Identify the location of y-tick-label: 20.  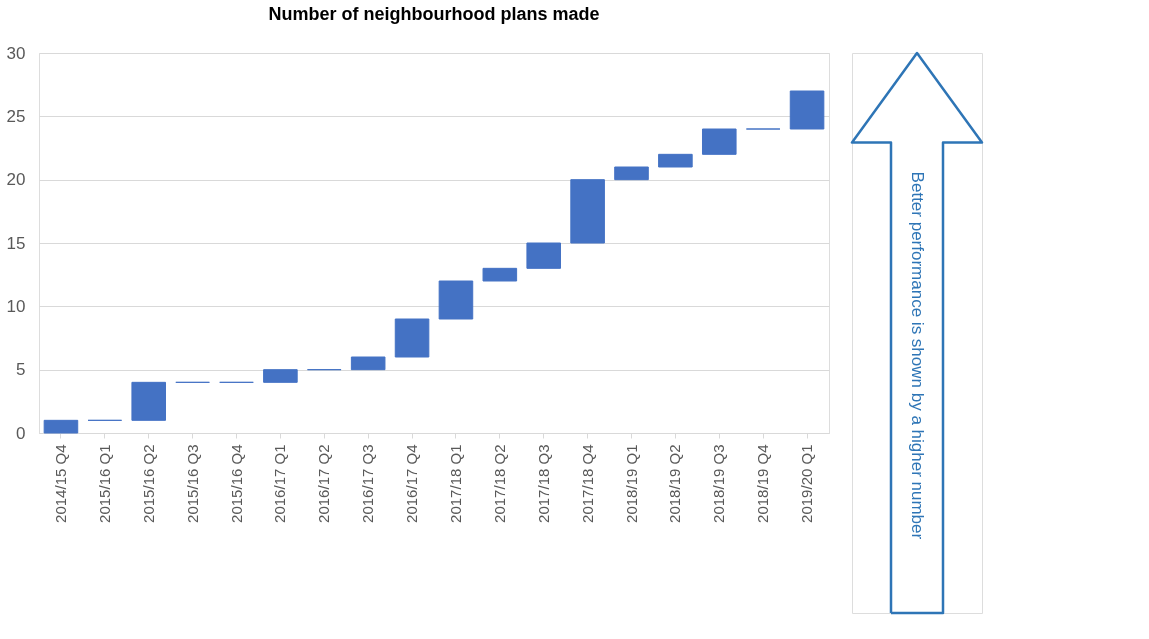
(16, 180).